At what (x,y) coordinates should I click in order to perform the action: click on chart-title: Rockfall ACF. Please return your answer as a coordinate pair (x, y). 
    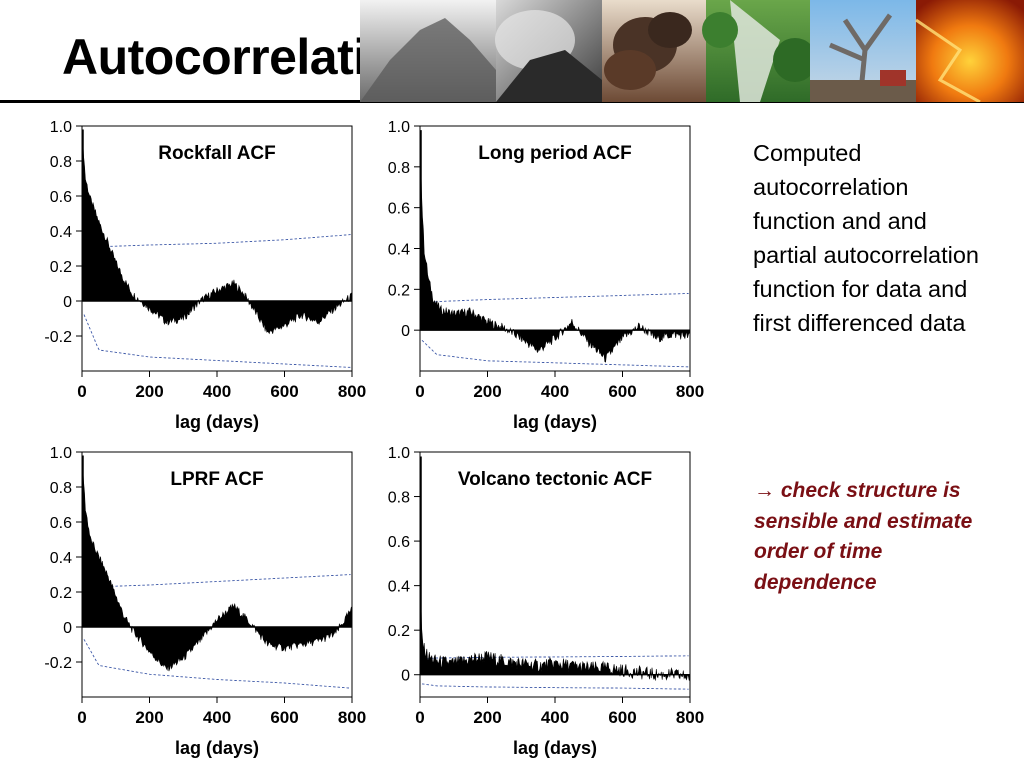
    Looking at the image, I should click on (217, 153).